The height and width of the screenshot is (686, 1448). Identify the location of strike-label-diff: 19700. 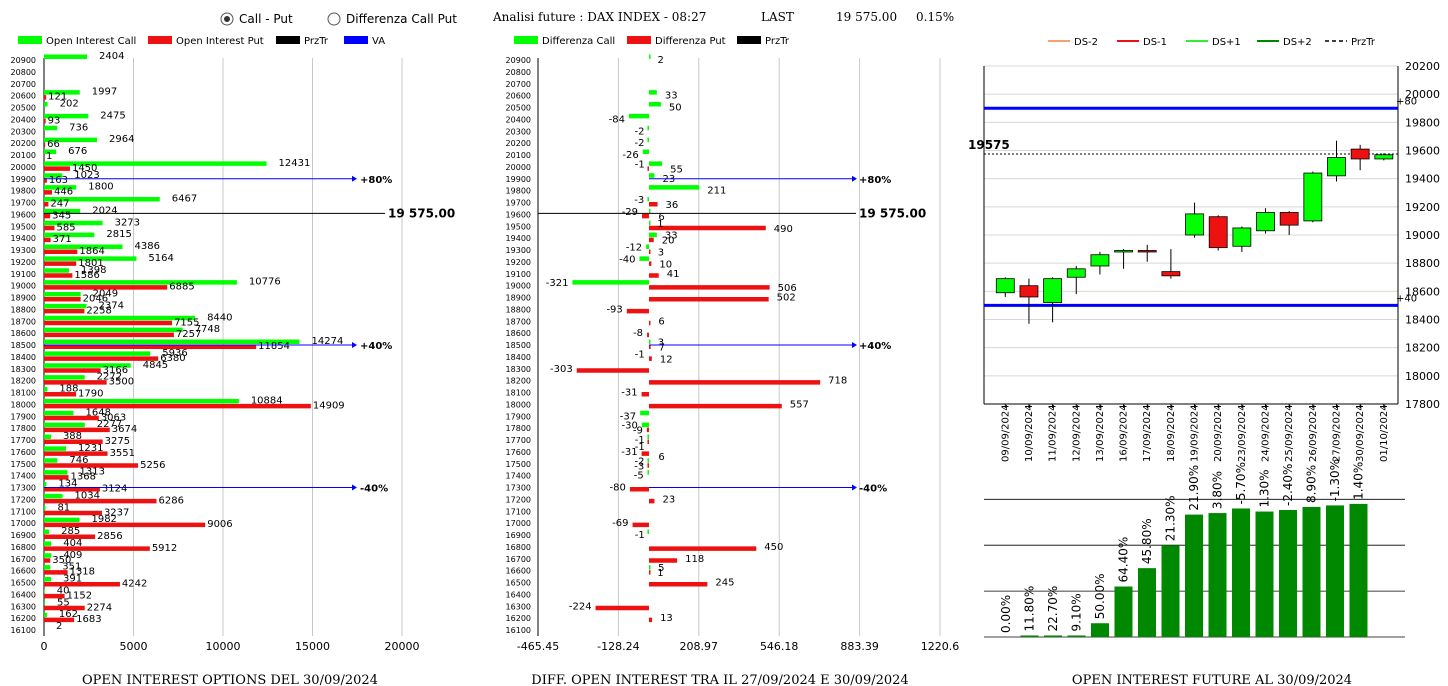
(518, 203).